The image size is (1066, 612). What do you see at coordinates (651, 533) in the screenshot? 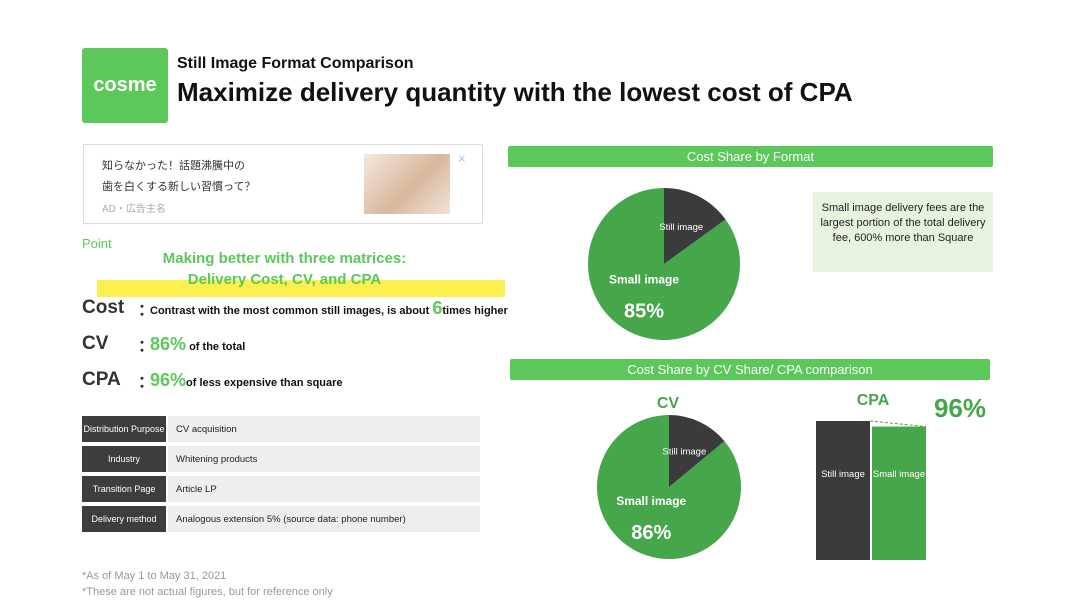
I see `slice-value: 86%` at bounding box center [651, 533].